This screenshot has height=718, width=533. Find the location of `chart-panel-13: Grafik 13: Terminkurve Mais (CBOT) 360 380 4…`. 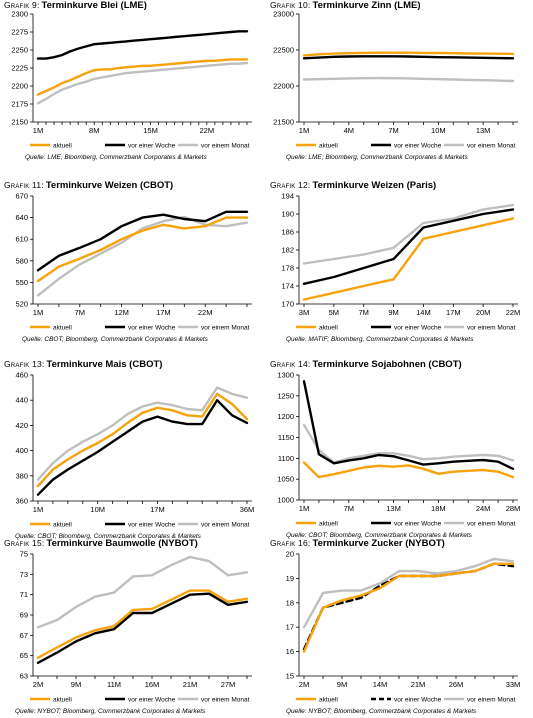

chart-panel-13: Grafik 13: Terminkurve Mais (CBOT) 360 380 4… is located at coordinates (133, 448).